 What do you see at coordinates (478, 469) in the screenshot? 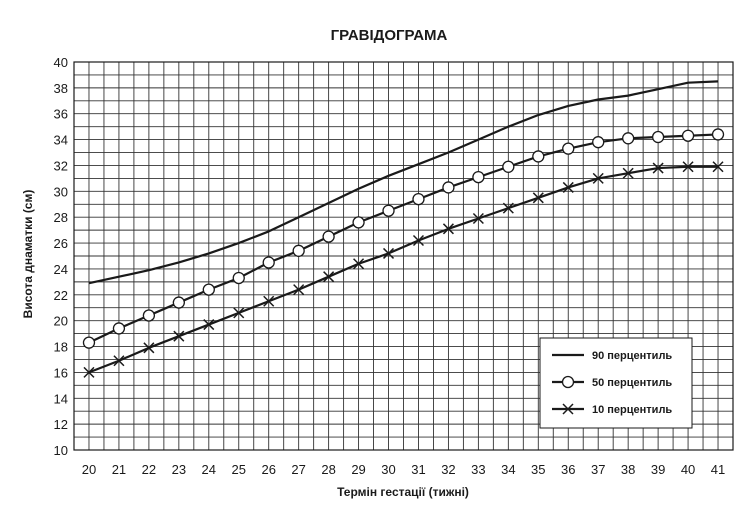
I see `x-tick-label: 33` at bounding box center [478, 469].